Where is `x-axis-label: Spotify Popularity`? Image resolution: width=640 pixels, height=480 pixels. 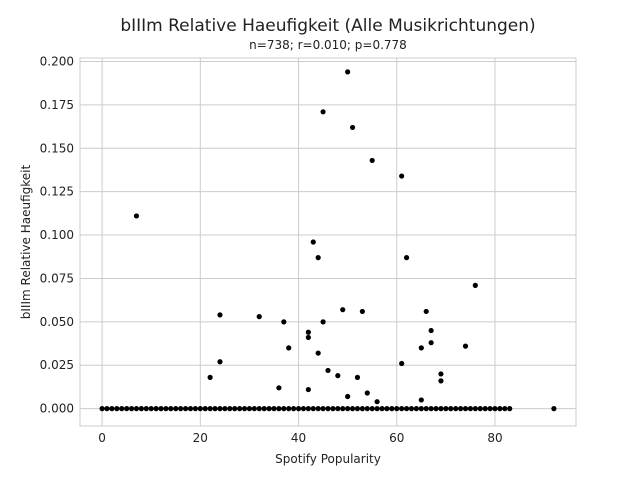 x-axis-label: Spotify Popularity is located at coordinates (328, 459).